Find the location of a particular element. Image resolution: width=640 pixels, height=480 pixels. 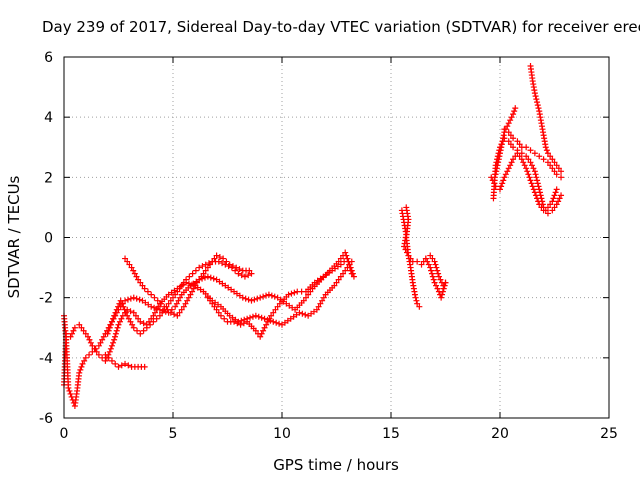

y-tick-label: 6 is located at coordinates (48, 58).